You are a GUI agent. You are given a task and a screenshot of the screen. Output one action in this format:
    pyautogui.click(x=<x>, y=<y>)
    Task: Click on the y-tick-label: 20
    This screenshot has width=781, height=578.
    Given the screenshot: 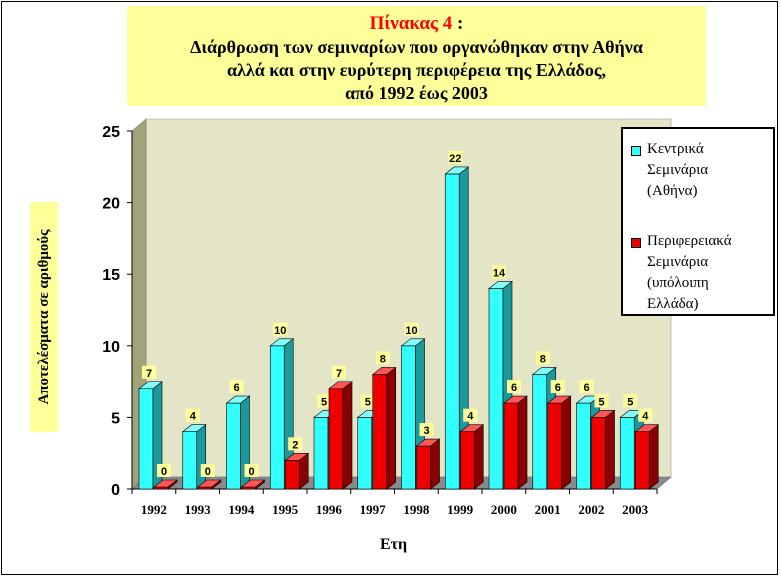 What is the action you would take?
    pyautogui.click(x=111, y=204)
    